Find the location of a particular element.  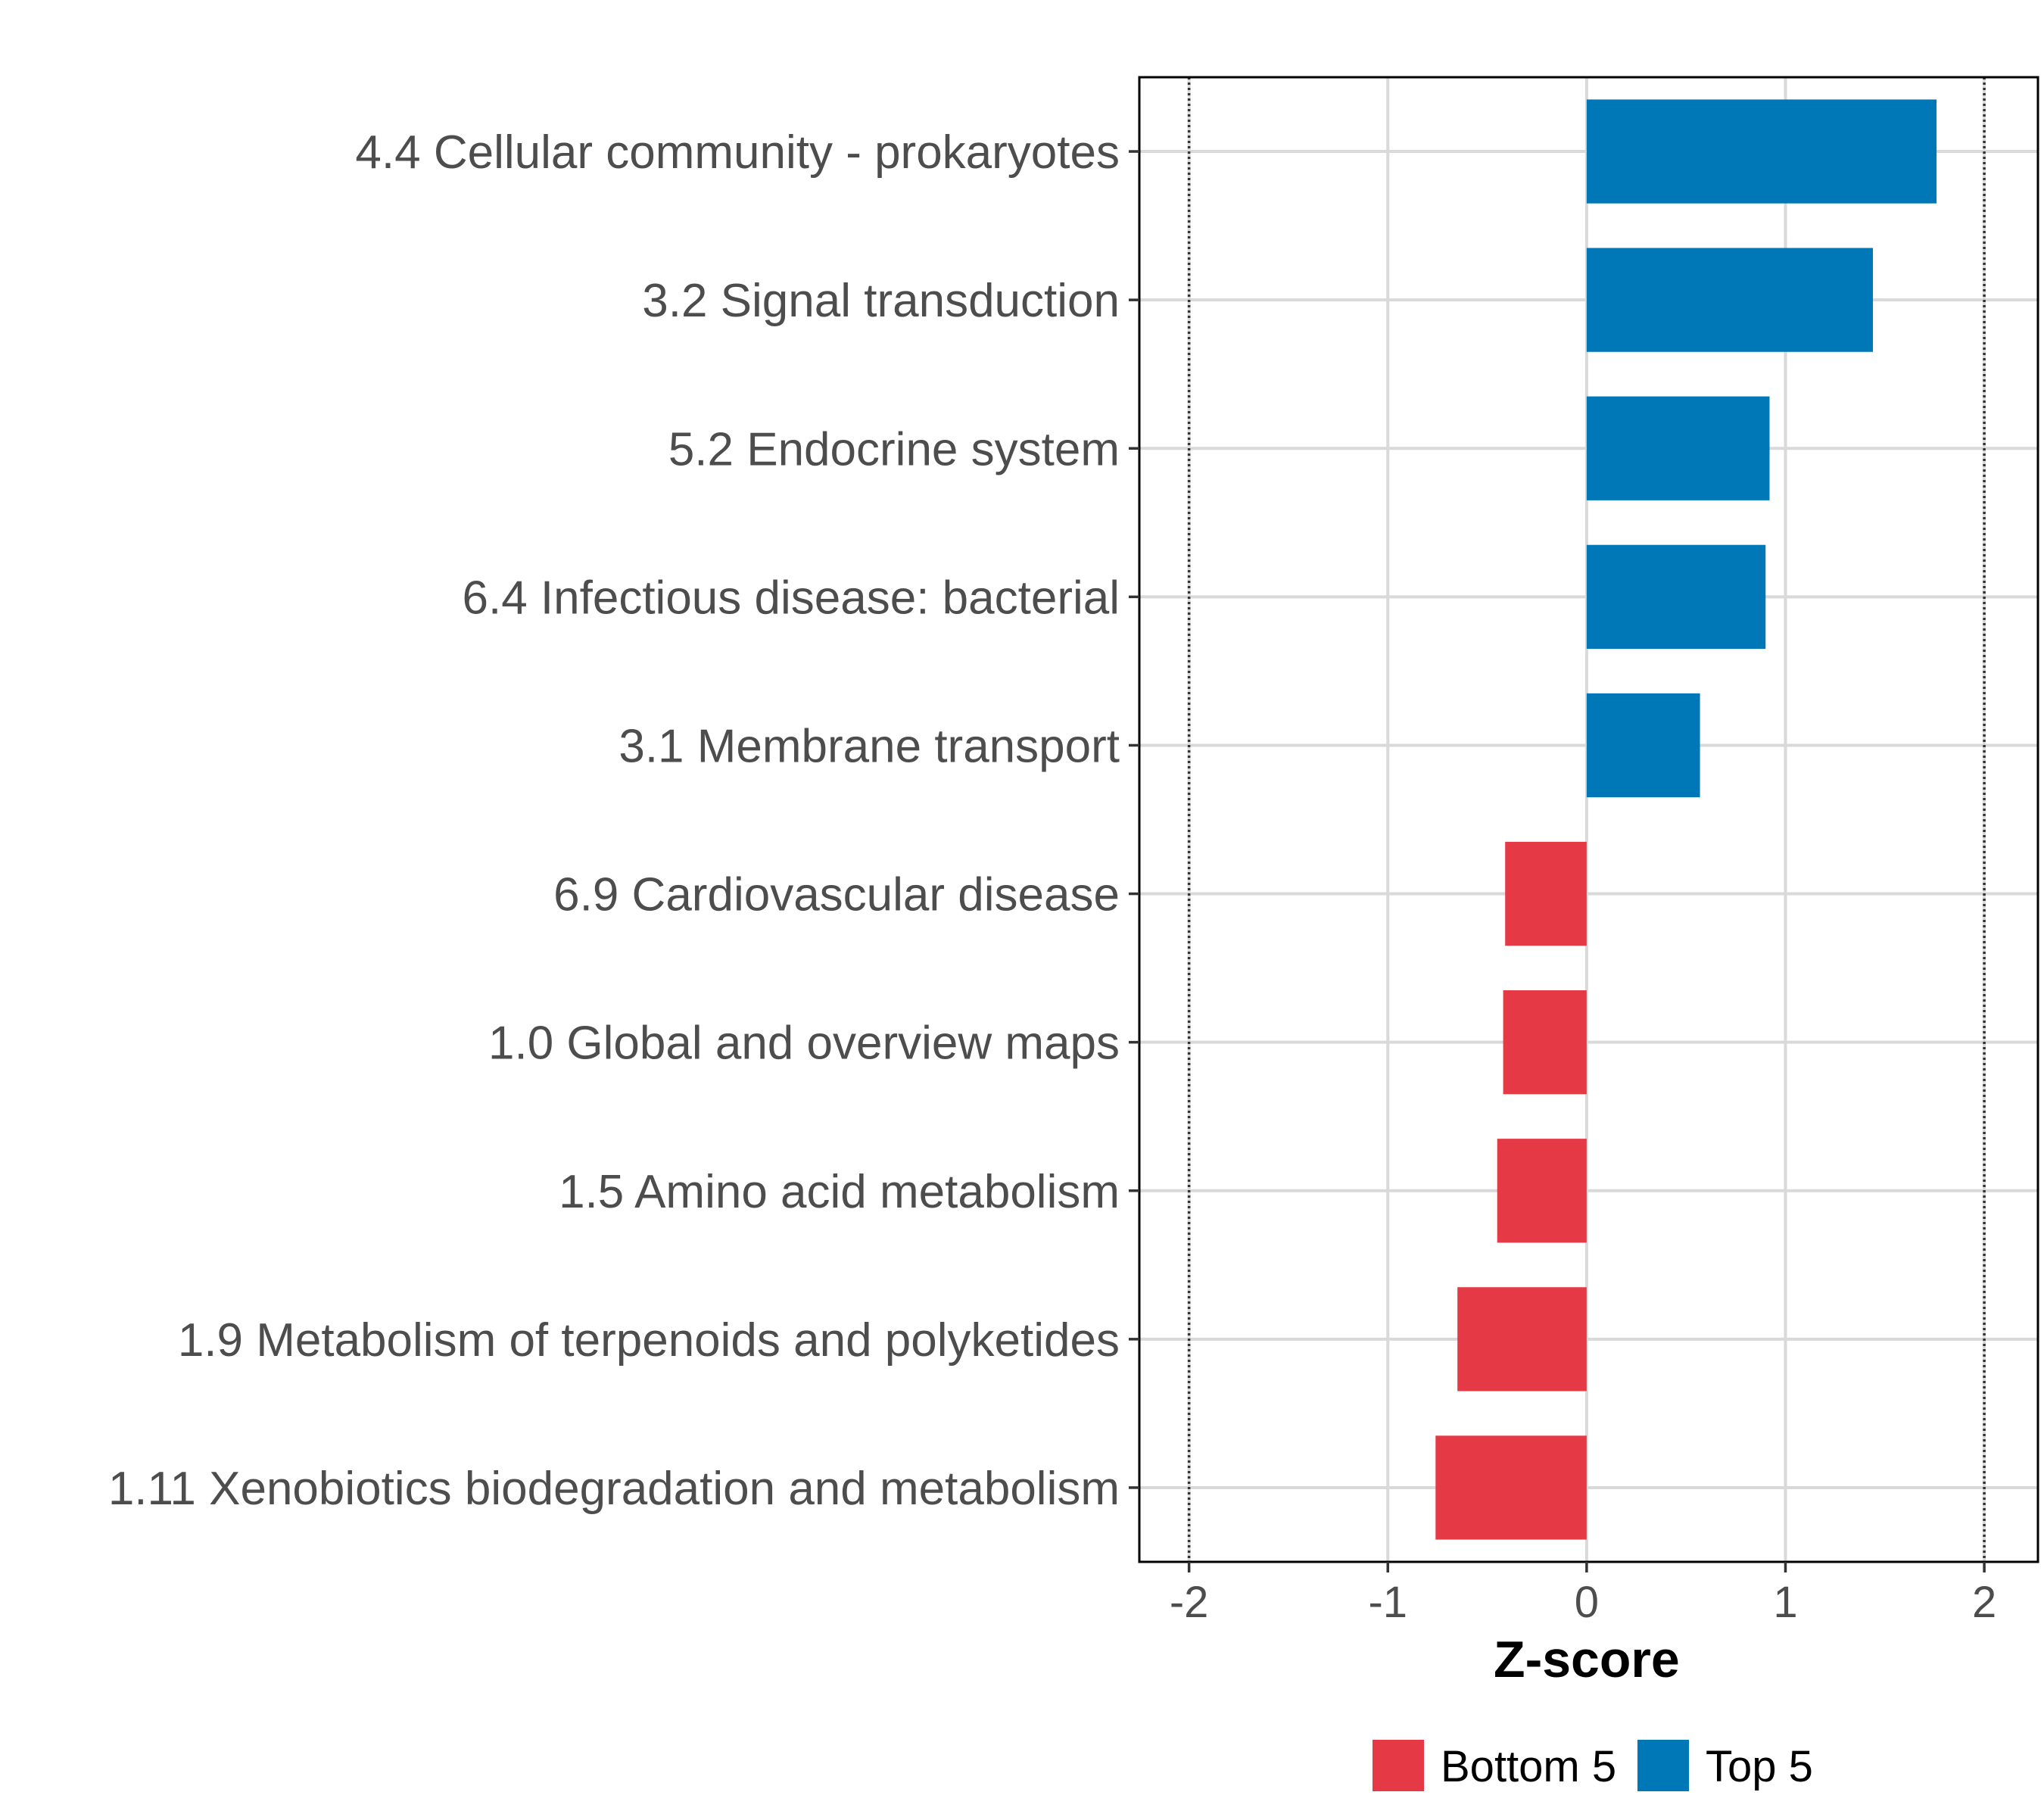

category-label: 1.0 Global and overview maps is located at coordinates (804, 1044).